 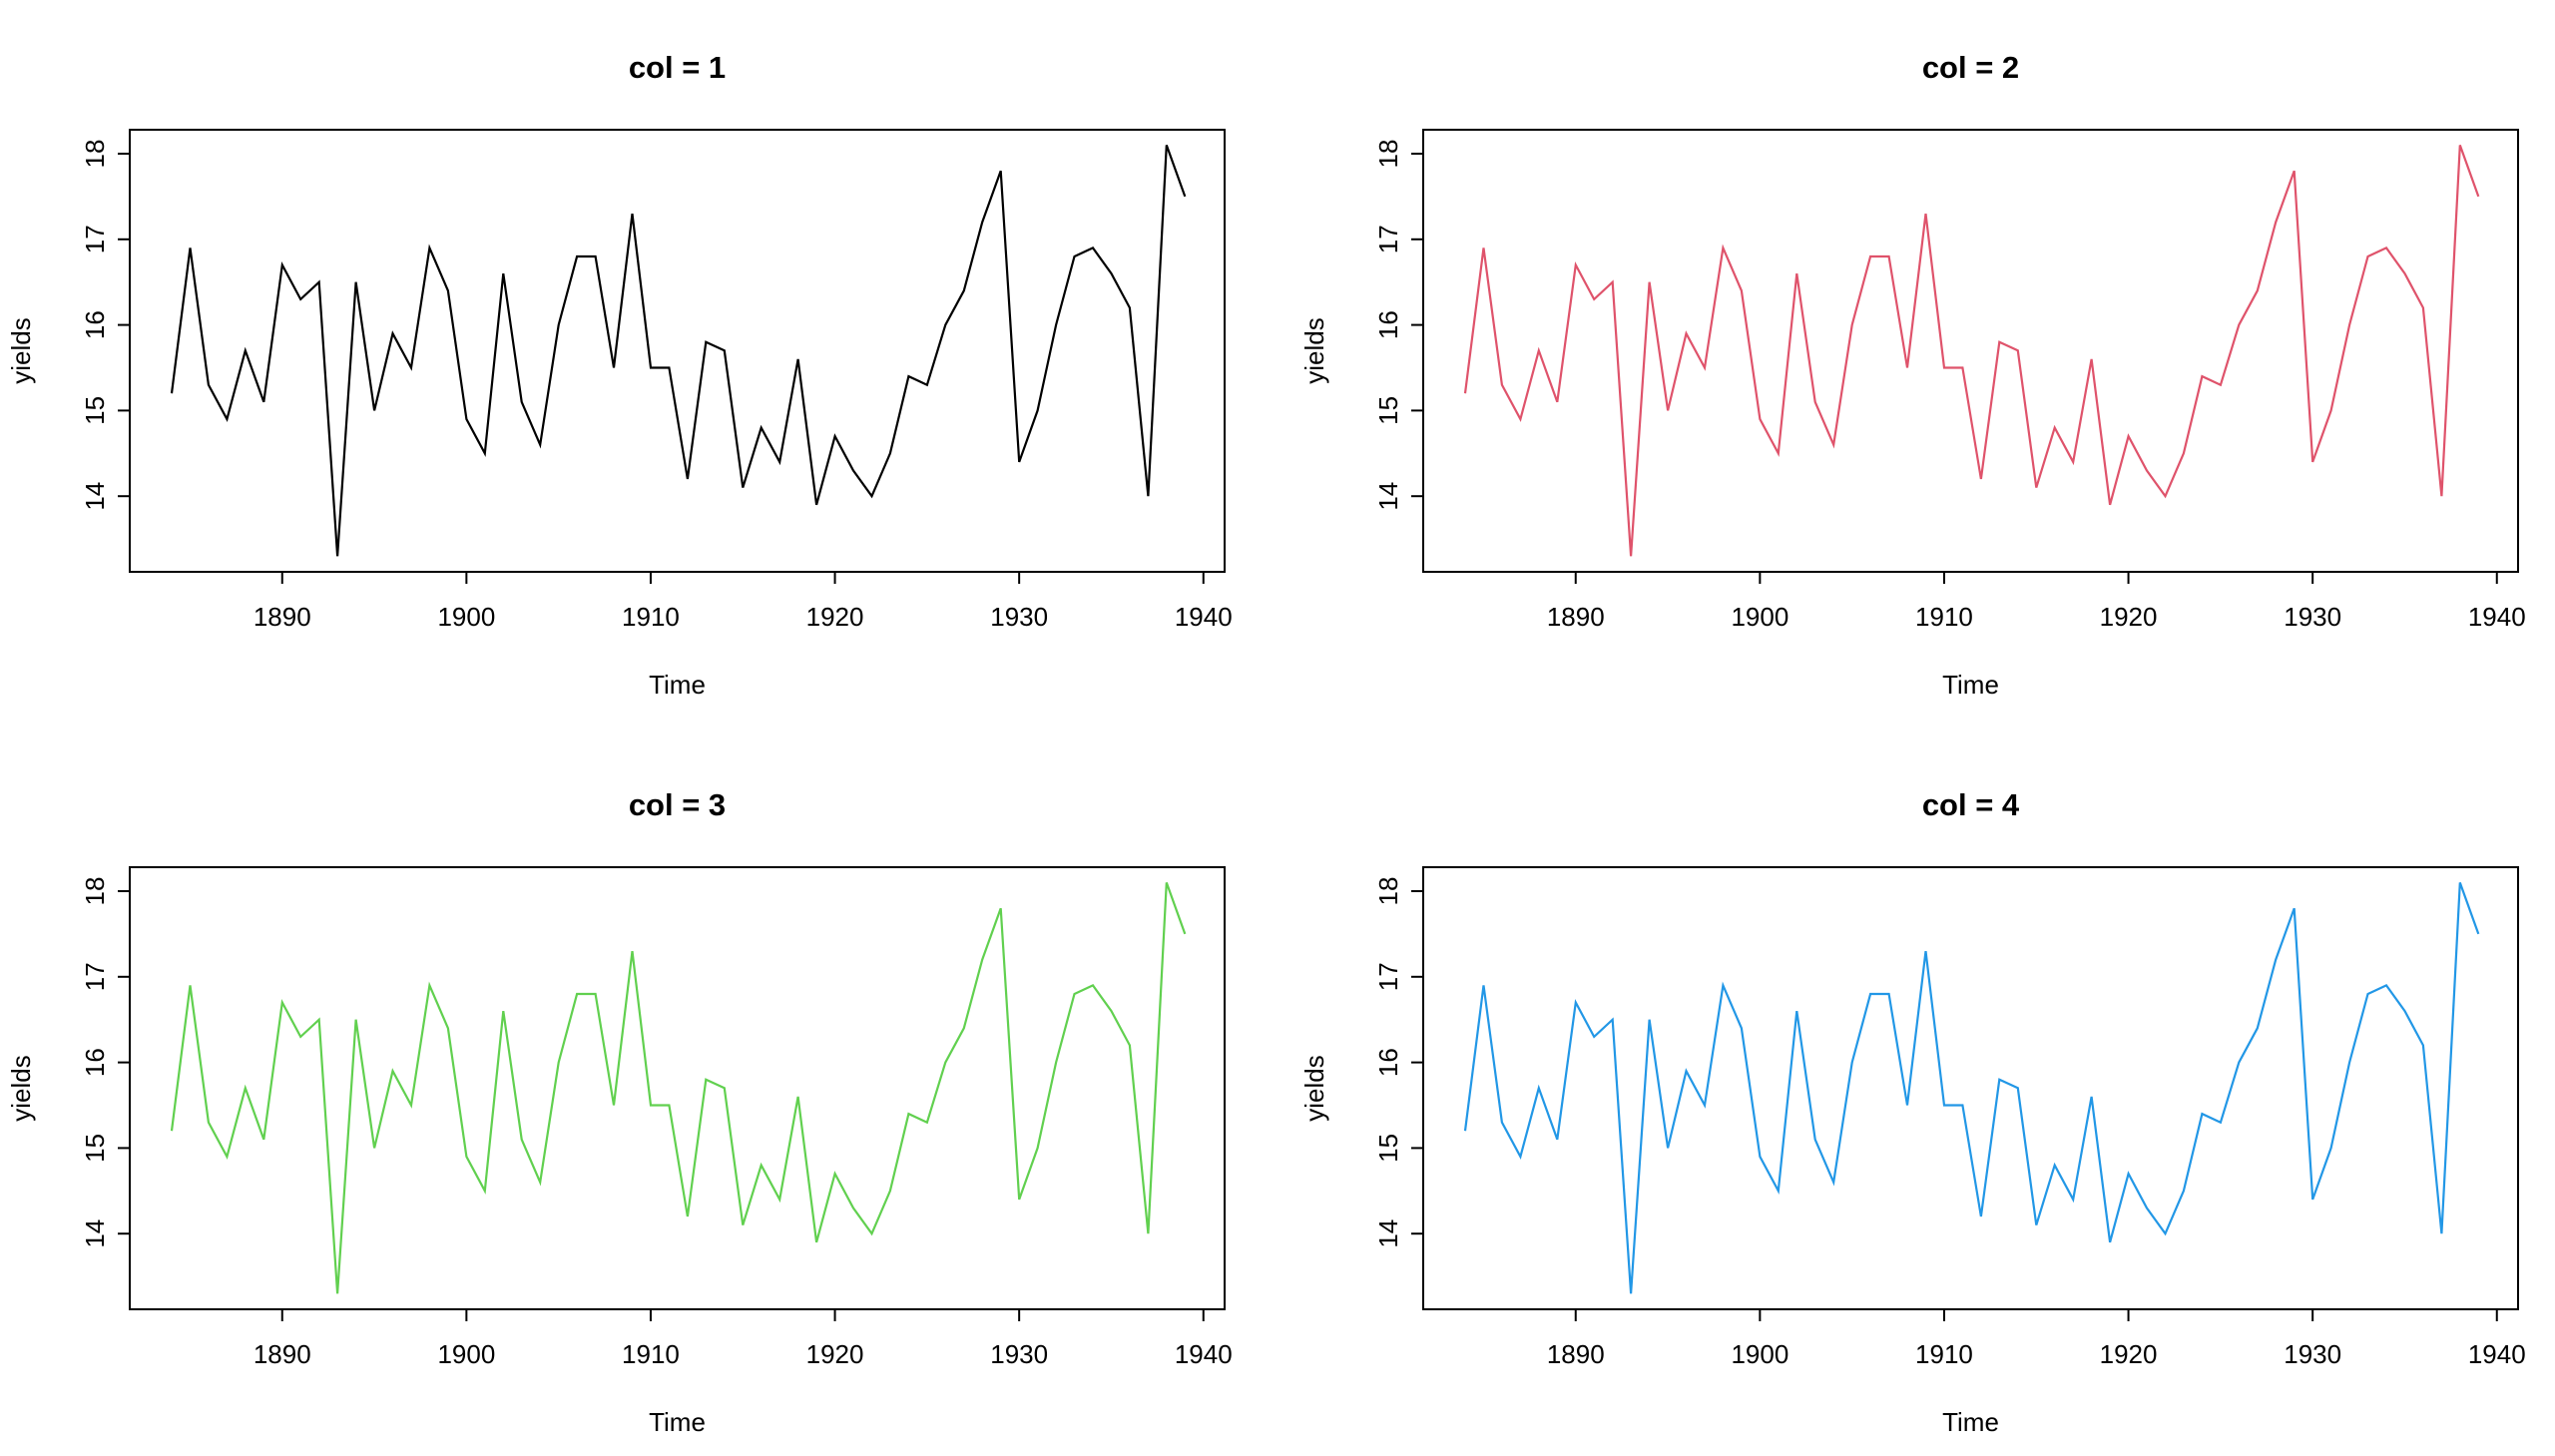 I want to click on chart-title: col = 1, so click(x=677, y=67).